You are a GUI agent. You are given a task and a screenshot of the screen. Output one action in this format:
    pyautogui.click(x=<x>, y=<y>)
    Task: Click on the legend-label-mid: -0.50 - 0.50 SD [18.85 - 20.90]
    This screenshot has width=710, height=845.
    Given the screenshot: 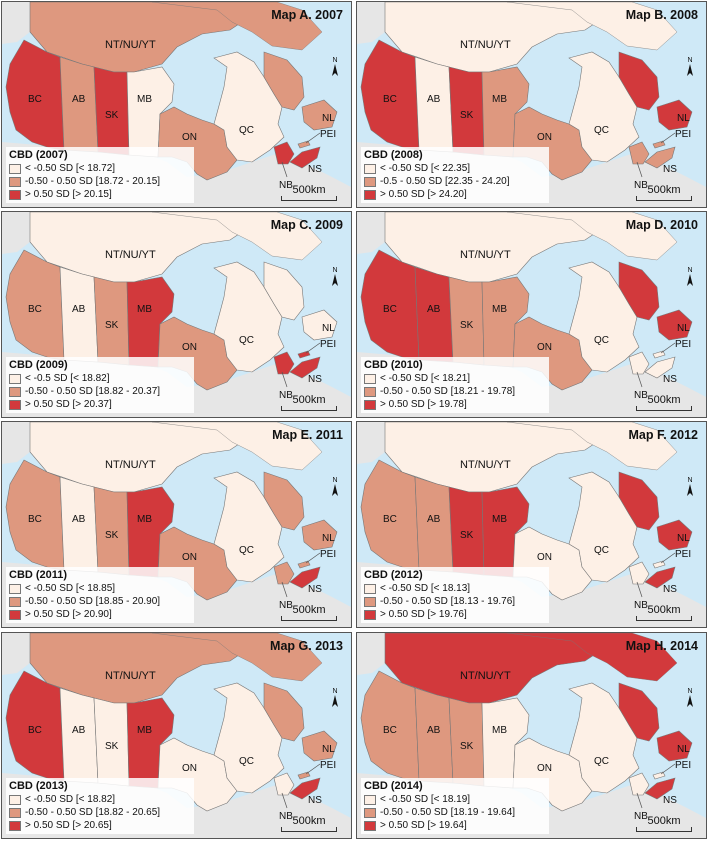 What is the action you would take?
    pyautogui.click(x=93, y=601)
    